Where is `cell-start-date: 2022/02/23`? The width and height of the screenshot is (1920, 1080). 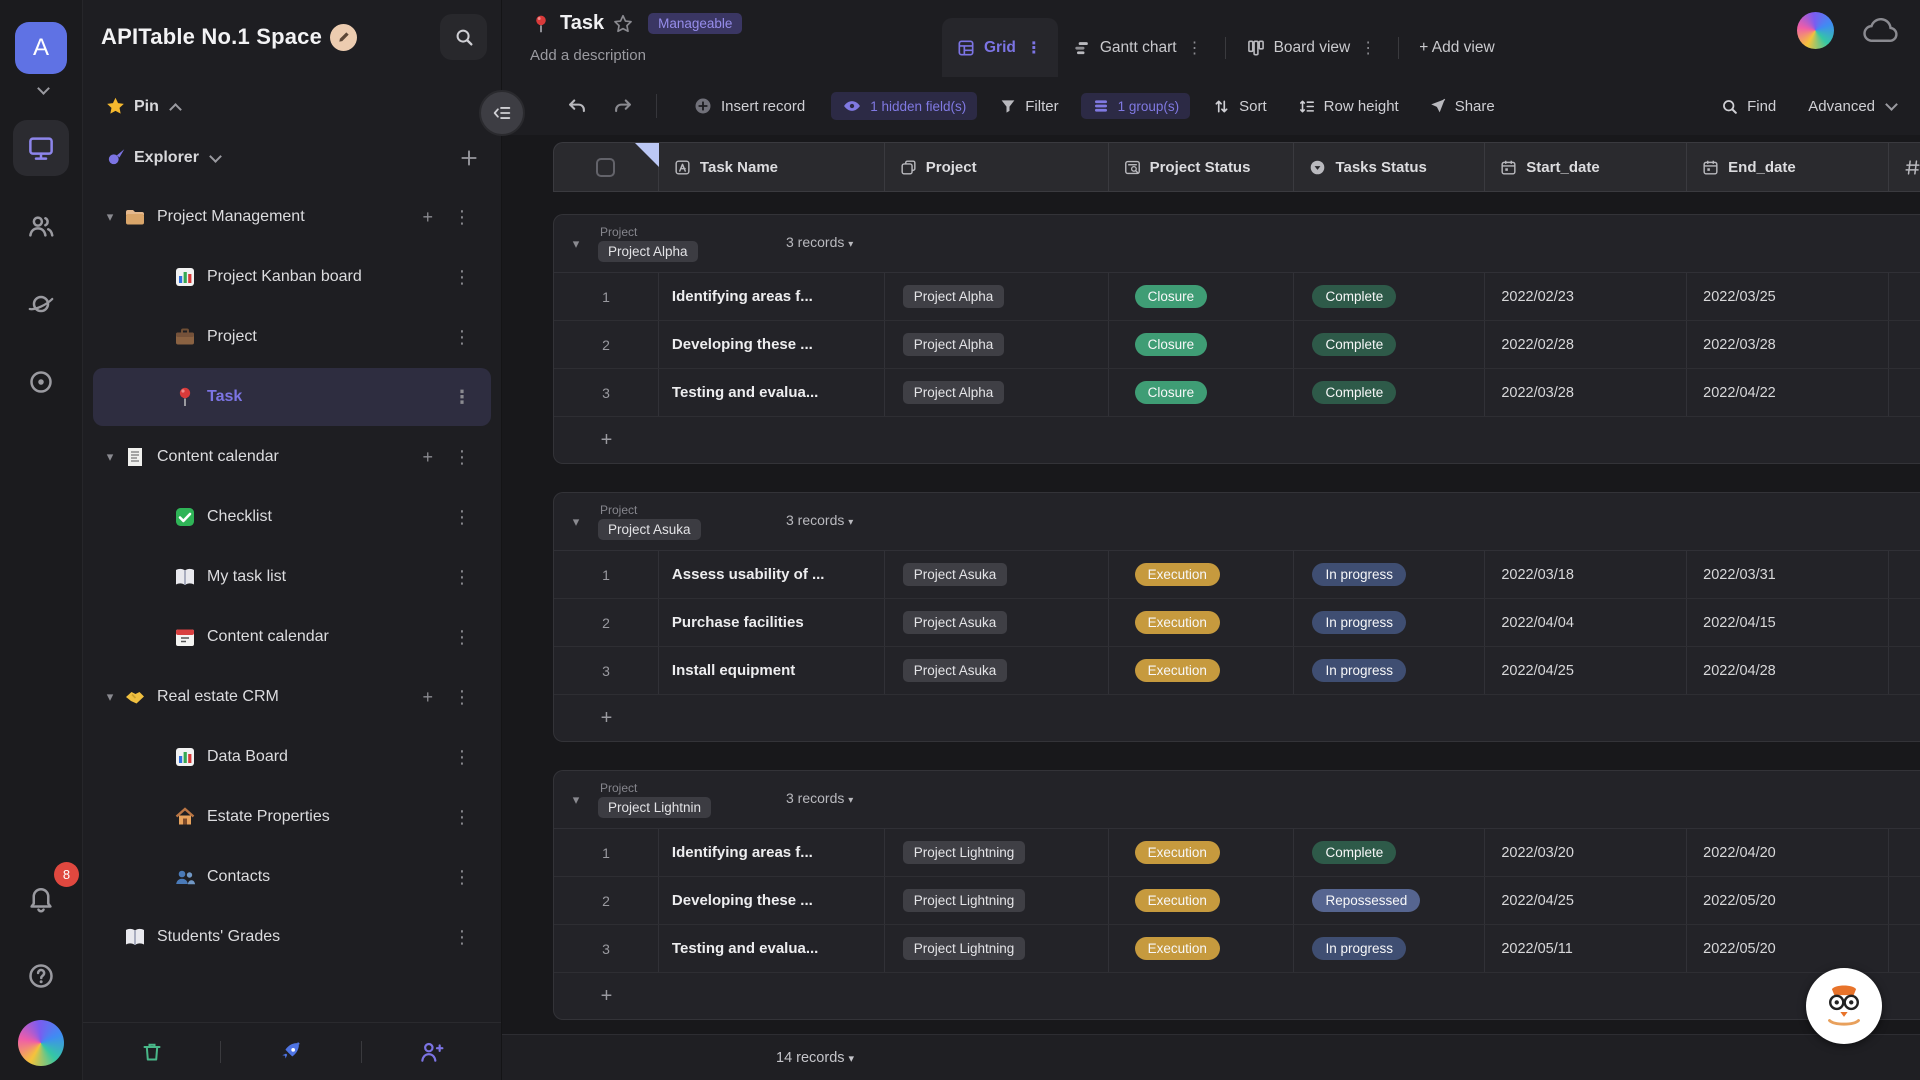
cell-start-date: 2022/02/23 is located at coordinates (1586, 296).